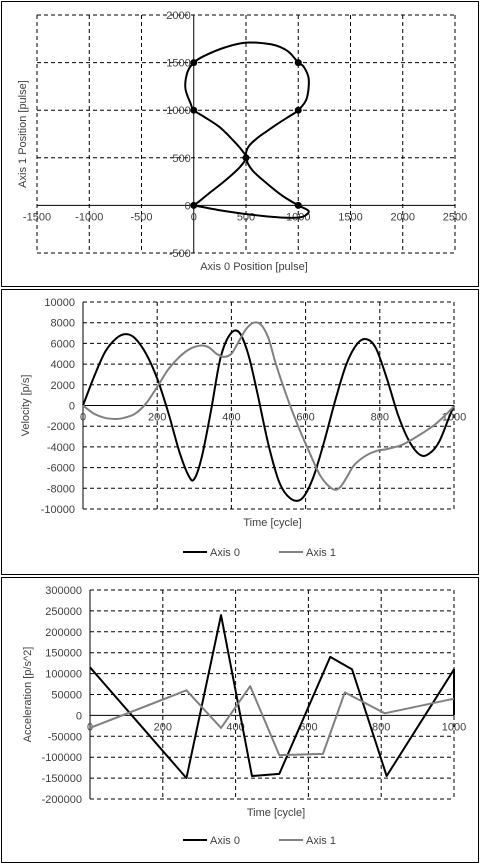 The width and height of the screenshot is (481, 865). I want to click on y-tick-label: 200000, so click(63, 633).